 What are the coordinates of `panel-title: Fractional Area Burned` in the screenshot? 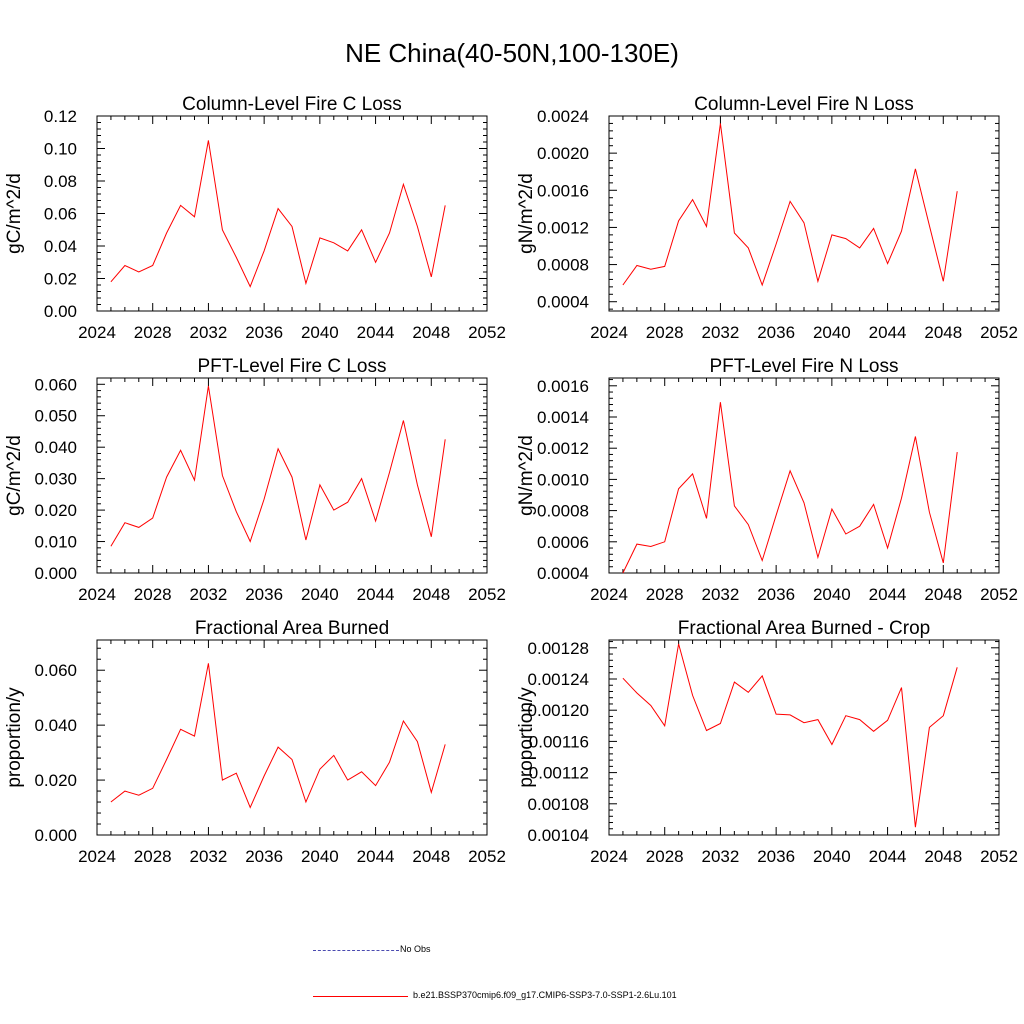 It's located at (292, 628).